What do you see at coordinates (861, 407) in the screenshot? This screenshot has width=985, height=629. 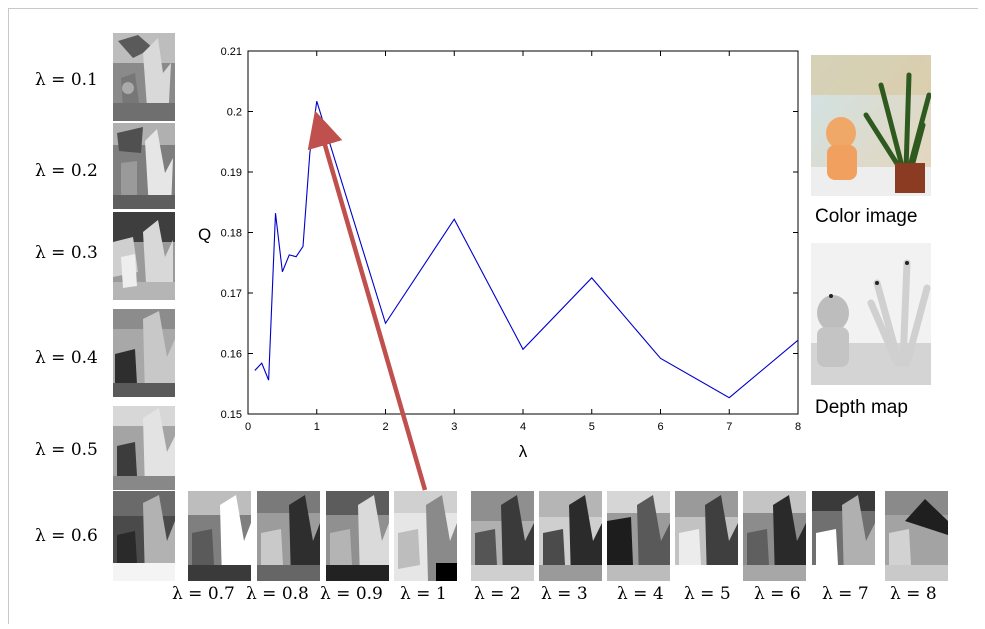 I see `depth-map-label: Depth map` at bounding box center [861, 407].